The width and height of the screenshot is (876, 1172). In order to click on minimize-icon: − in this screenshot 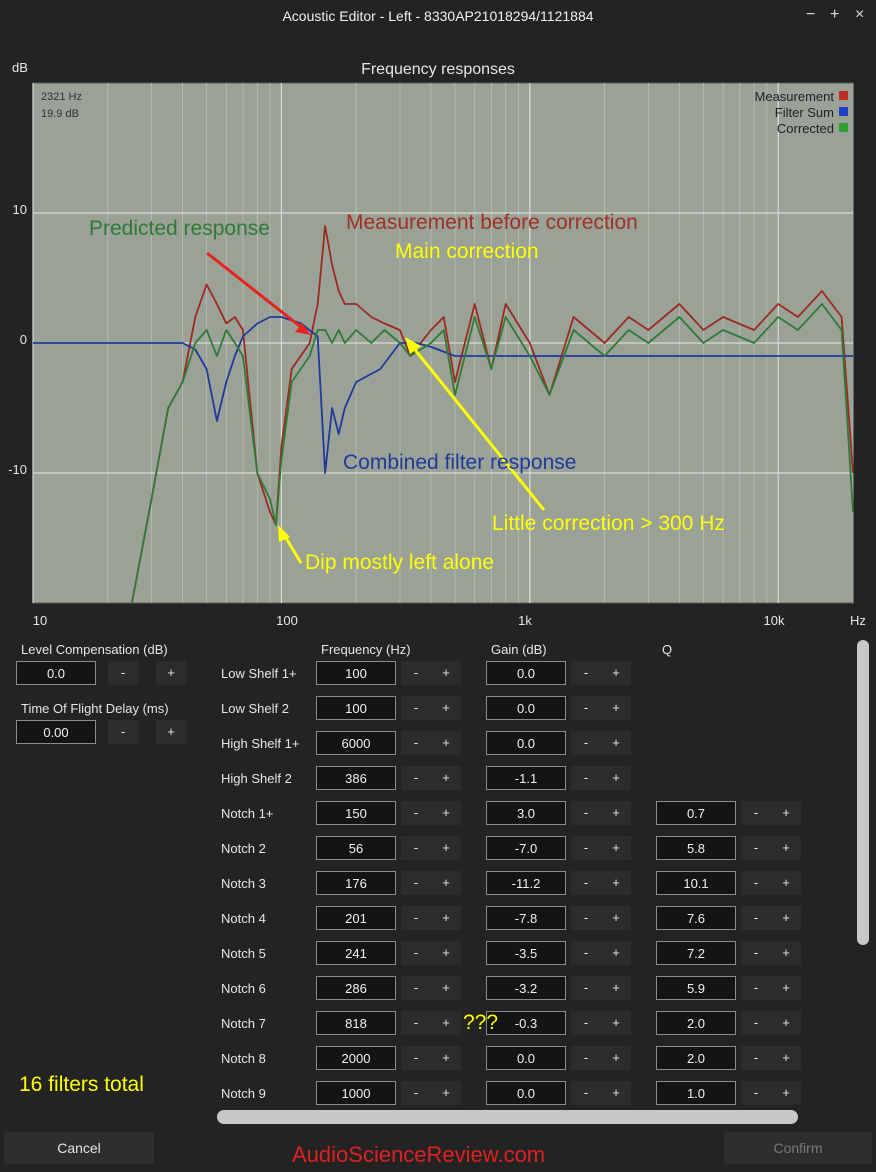, I will do `click(811, 14)`.